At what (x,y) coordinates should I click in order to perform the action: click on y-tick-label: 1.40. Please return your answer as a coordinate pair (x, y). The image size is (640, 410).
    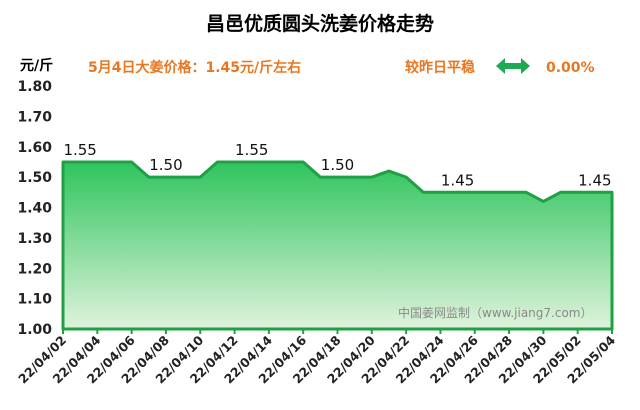
    Looking at the image, I should click on (34, 209).